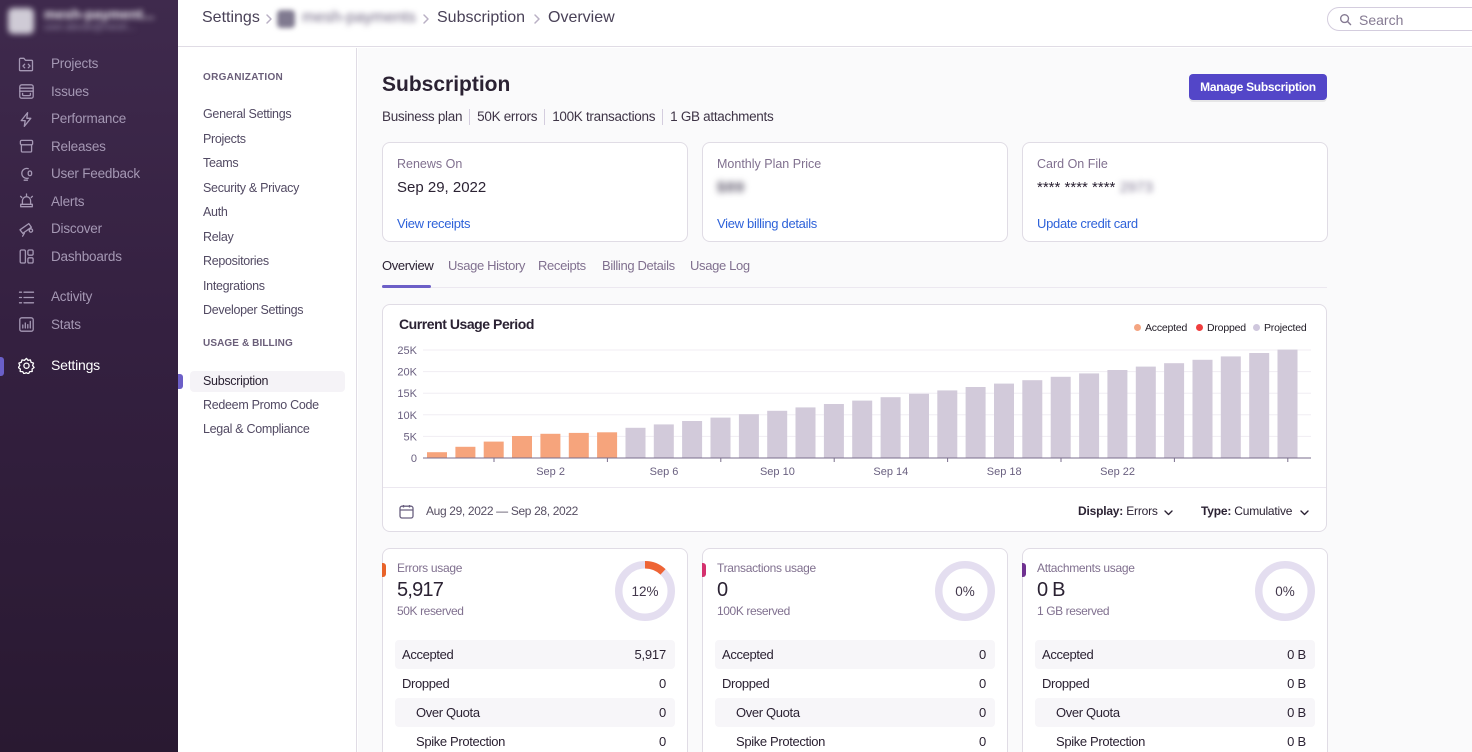 The image size is (1472, 752). Describe the element at coordinates (407, 351) in the screenshot. I see `svg-text: 25K` at that location.